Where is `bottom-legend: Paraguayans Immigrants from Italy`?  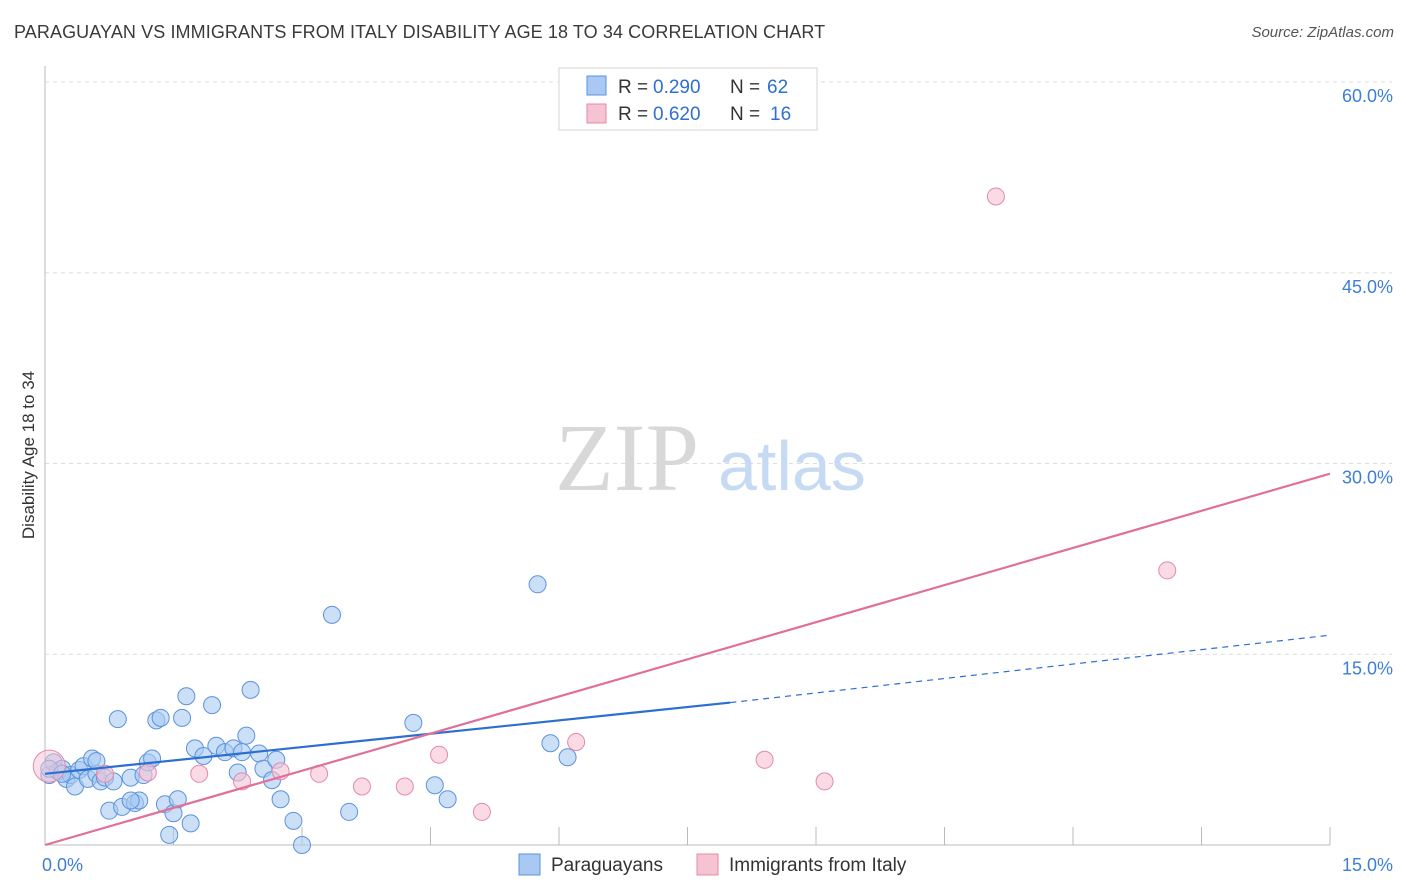 bottom-legend: Paraguayans Immigrants from Italy is located at coordinates (712, 864).